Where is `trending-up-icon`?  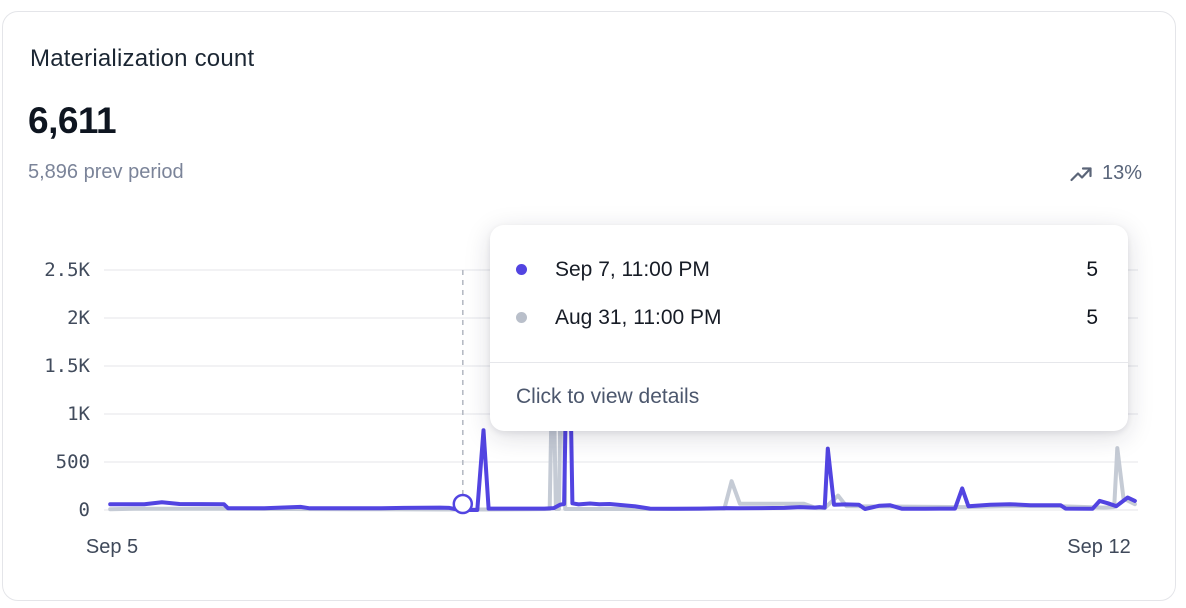 trending-up-icon is located at coordinates (1081, 173).